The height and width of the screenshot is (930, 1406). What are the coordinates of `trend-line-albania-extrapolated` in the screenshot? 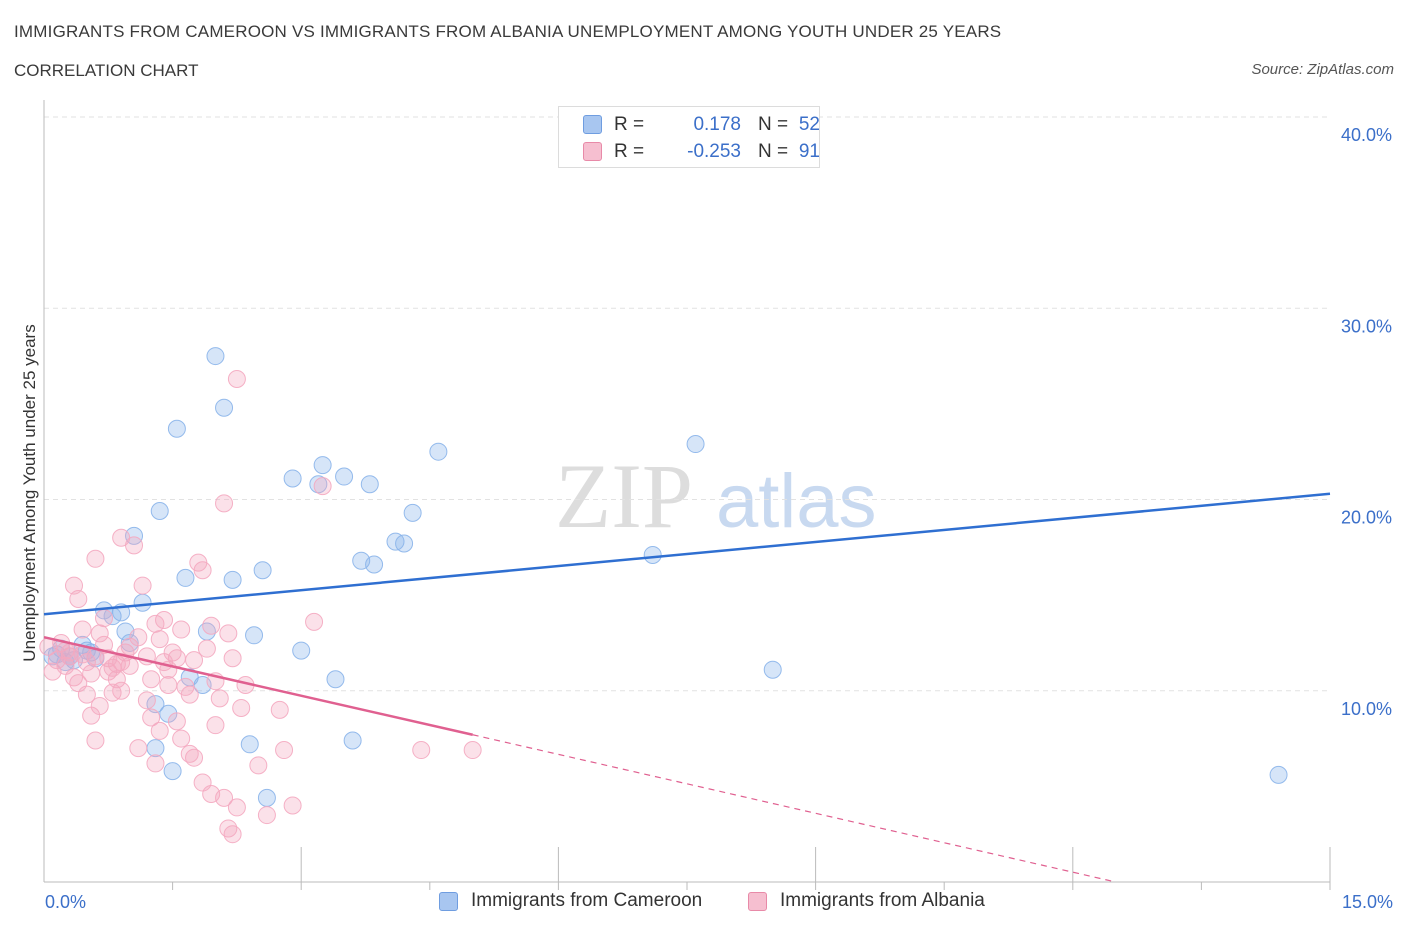 It's located at (794, 808).